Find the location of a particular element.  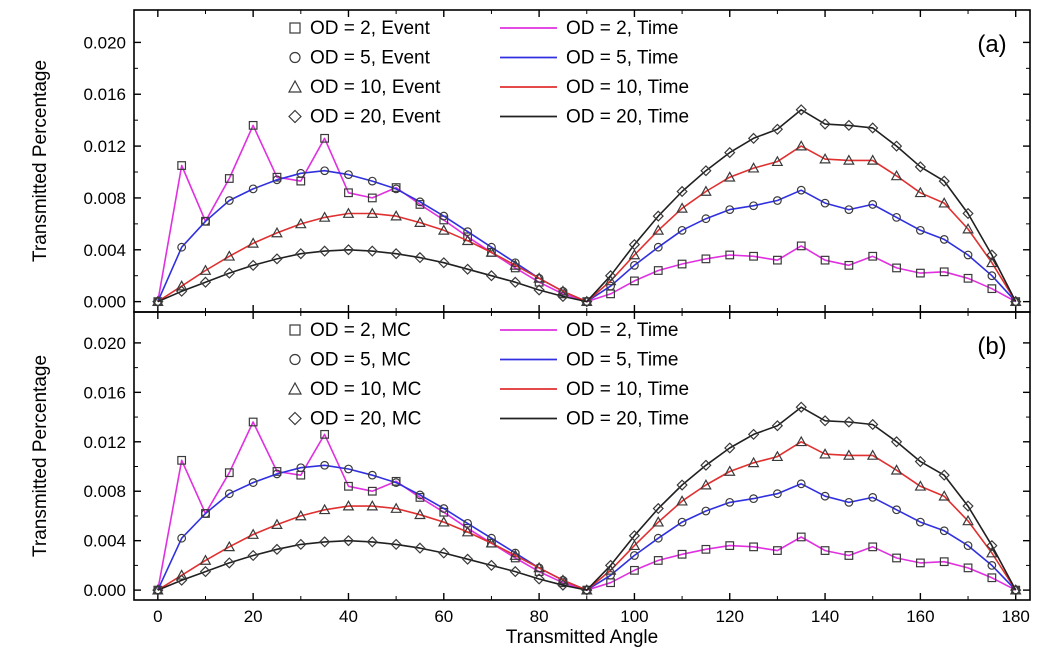

legend-square-icon is located at coordinates (295, 330).